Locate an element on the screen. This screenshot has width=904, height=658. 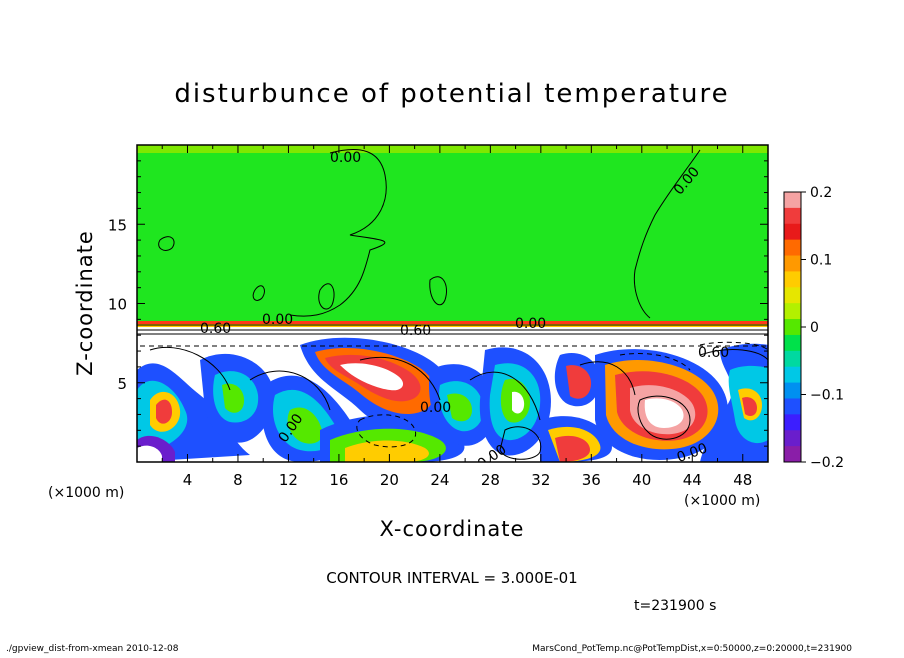
dashed-contours is located at coordinates (454, 394).